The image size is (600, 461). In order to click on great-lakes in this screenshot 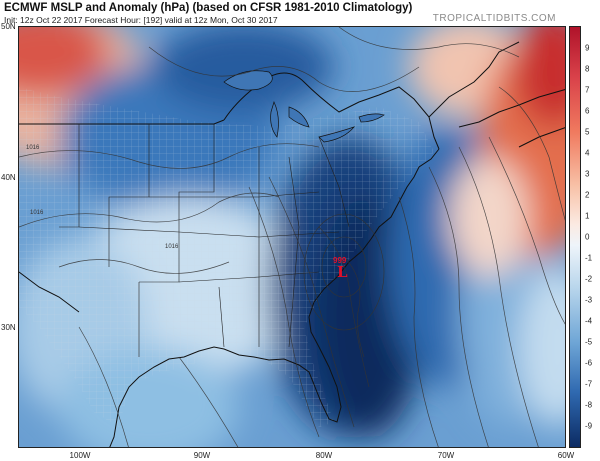, I will do `click(304, 106)`.